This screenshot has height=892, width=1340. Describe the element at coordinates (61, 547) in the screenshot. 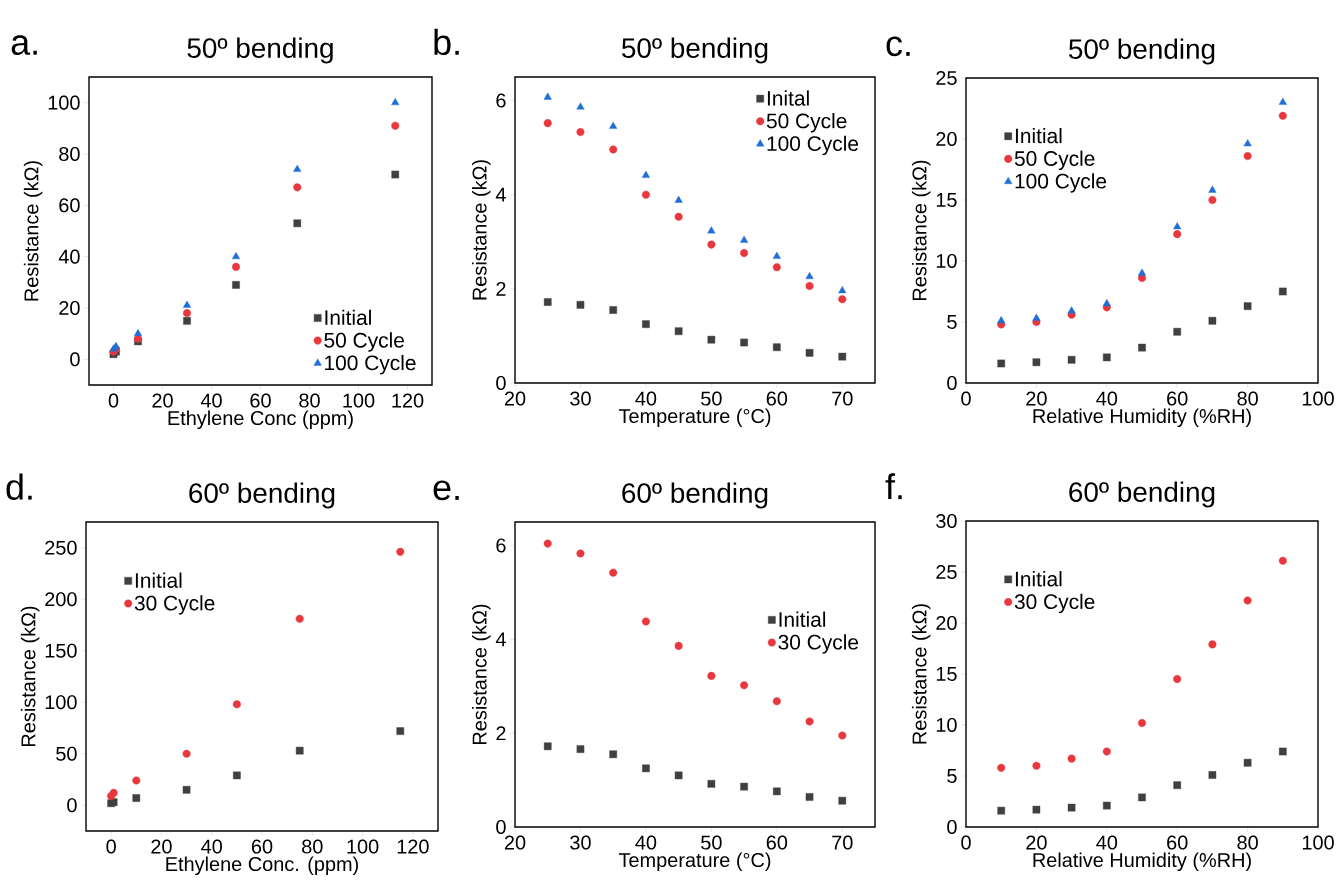

I see `y-tick-label: 250` at that location.